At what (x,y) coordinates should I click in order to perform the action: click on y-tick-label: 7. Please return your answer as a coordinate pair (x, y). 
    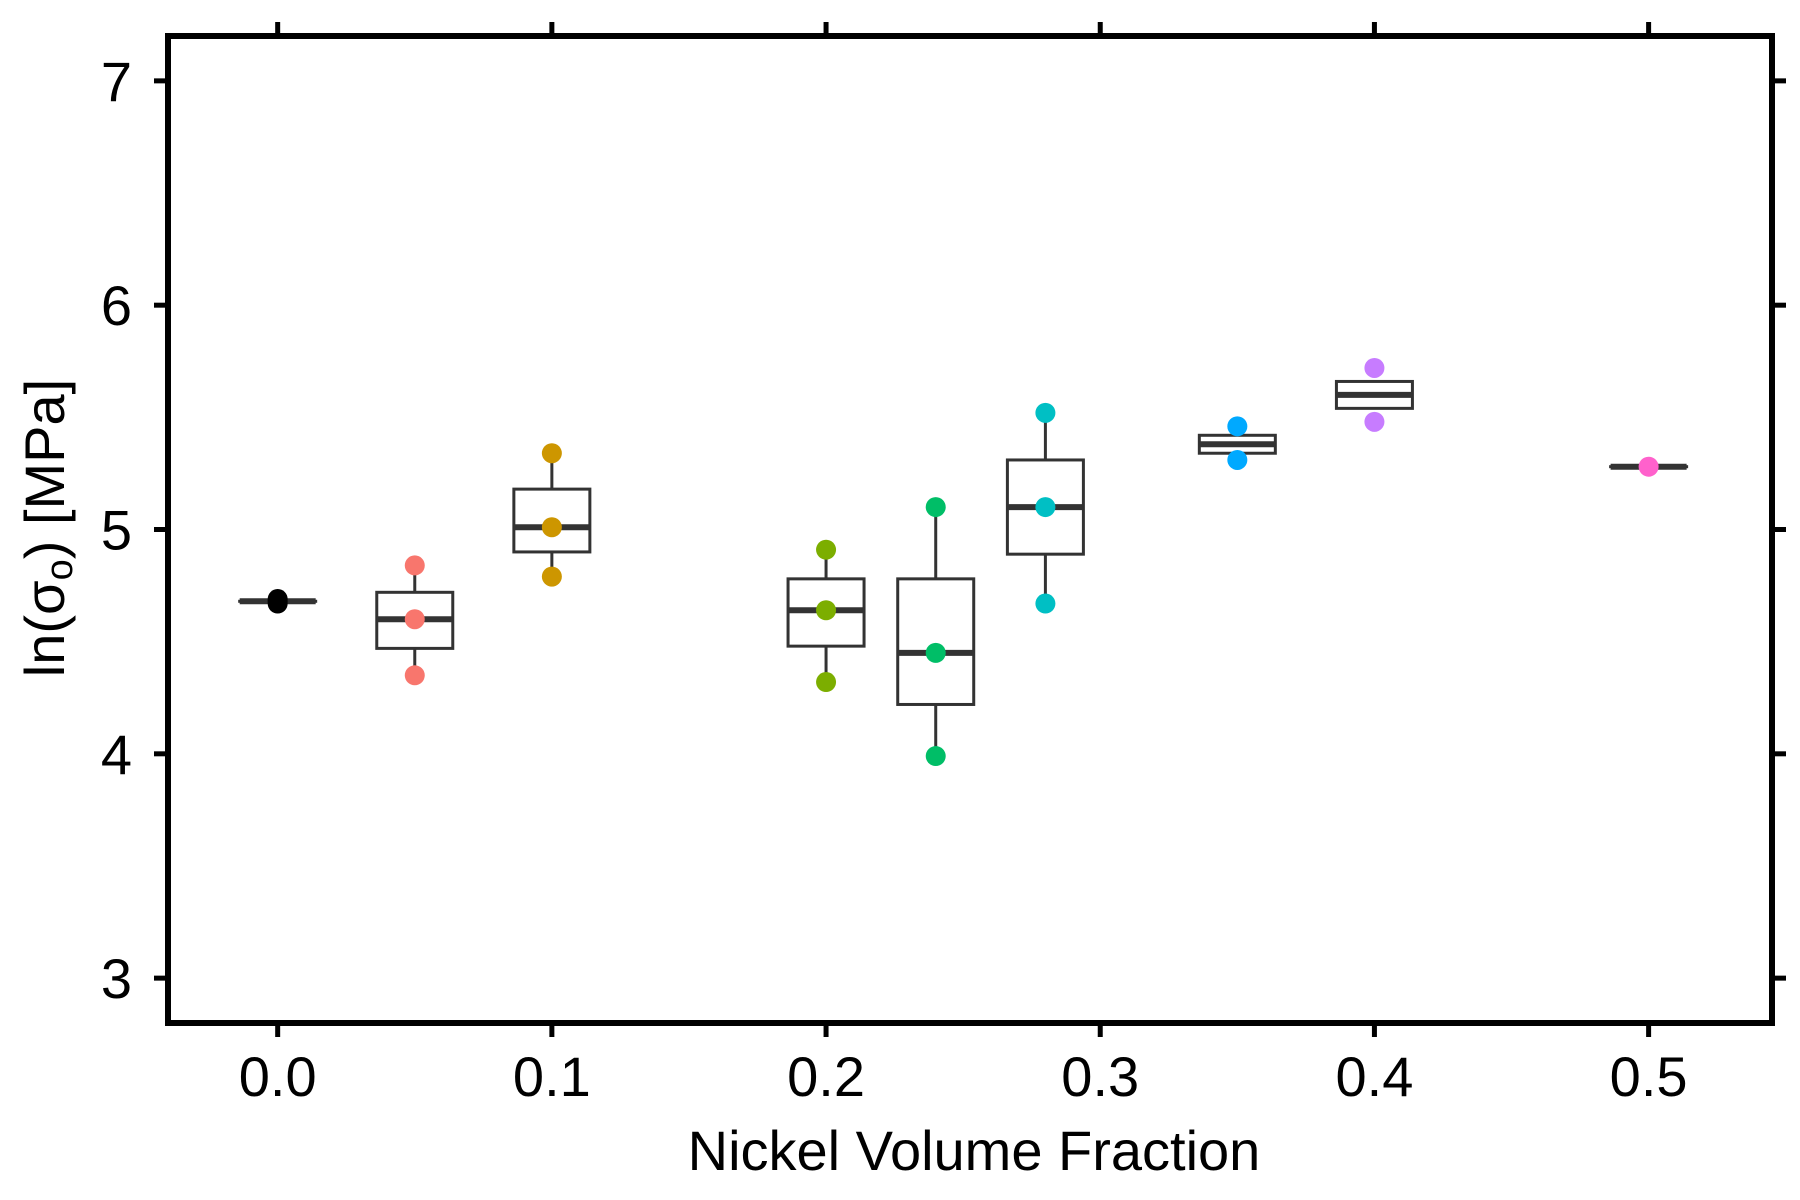
    Looking at the image, I should click on (116, 81).